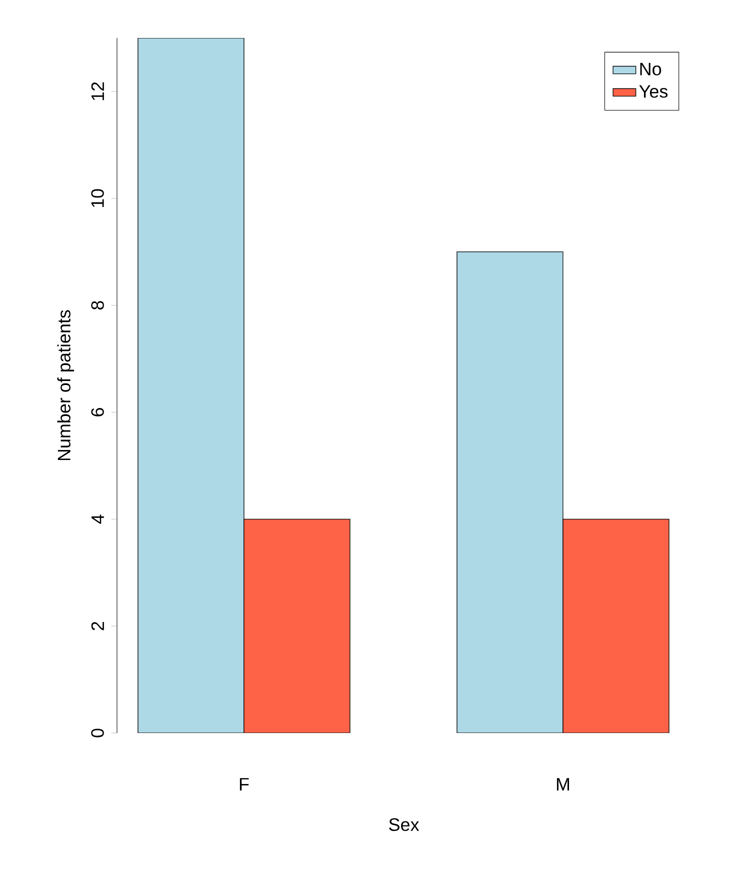 This screenshot has height=886, width=750. Describe the element at coordinates (97, 733) in the screenshot. I see `y-tick-label: 0` at that location.